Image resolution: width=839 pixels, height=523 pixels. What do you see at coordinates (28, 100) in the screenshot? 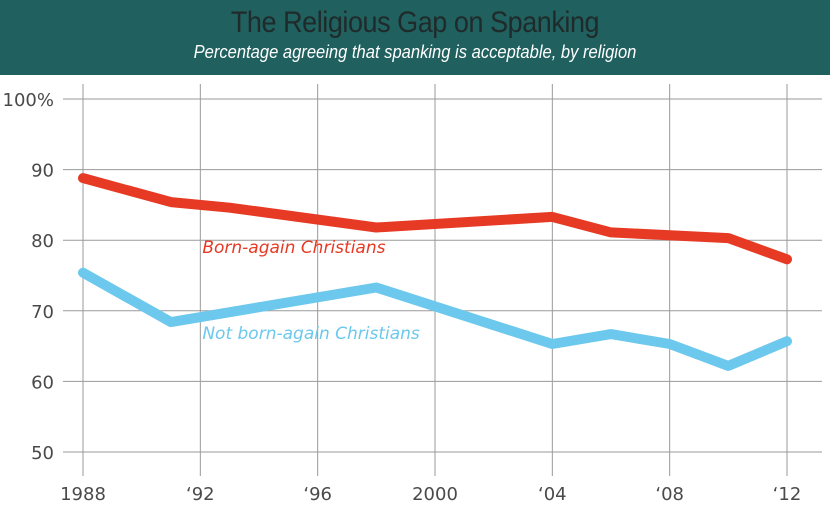
I see `y-tick-label: 100%` at bounding box center [28, 100].